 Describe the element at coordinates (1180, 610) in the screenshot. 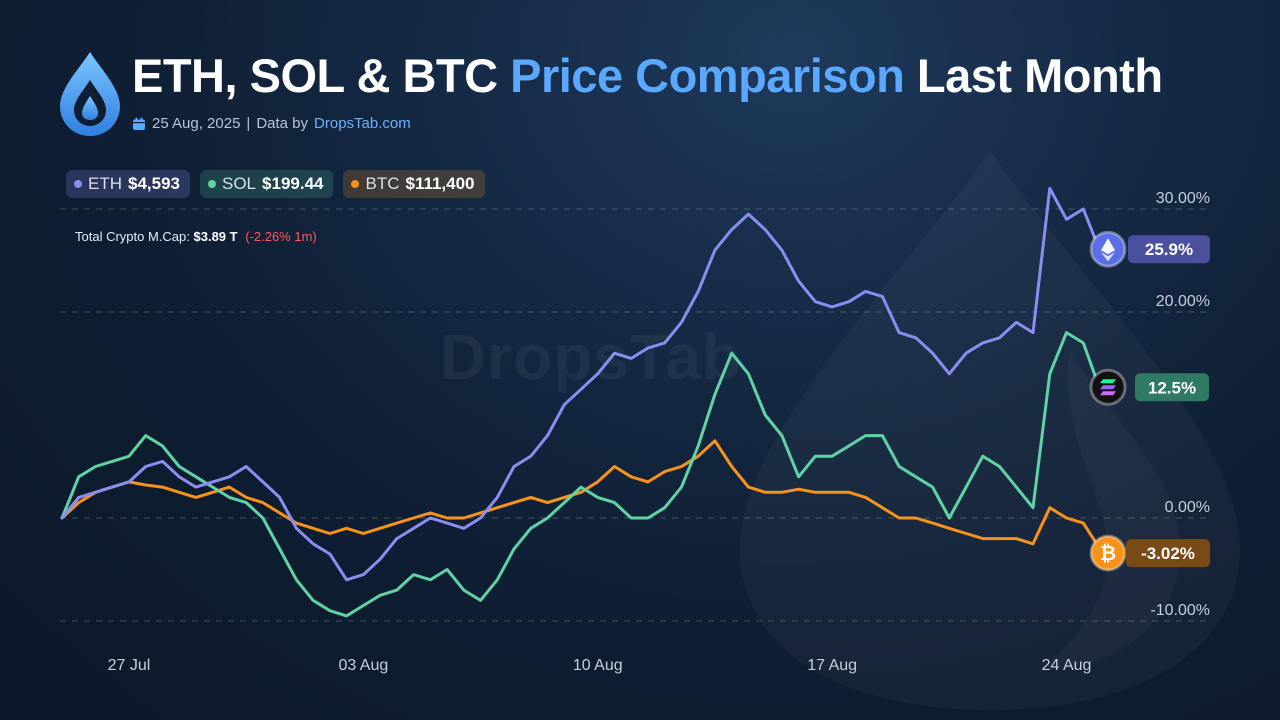

I see `y-tick-label: -10.00%` at that location.